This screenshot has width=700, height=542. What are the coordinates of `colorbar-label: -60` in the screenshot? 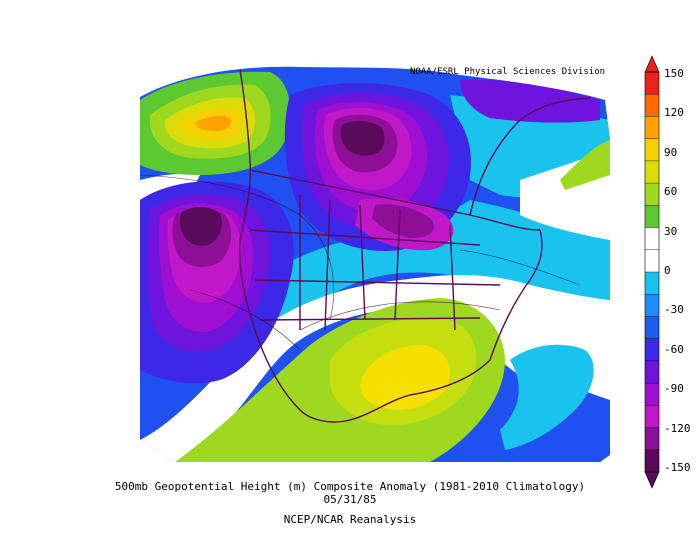 It's located at (674, 349).